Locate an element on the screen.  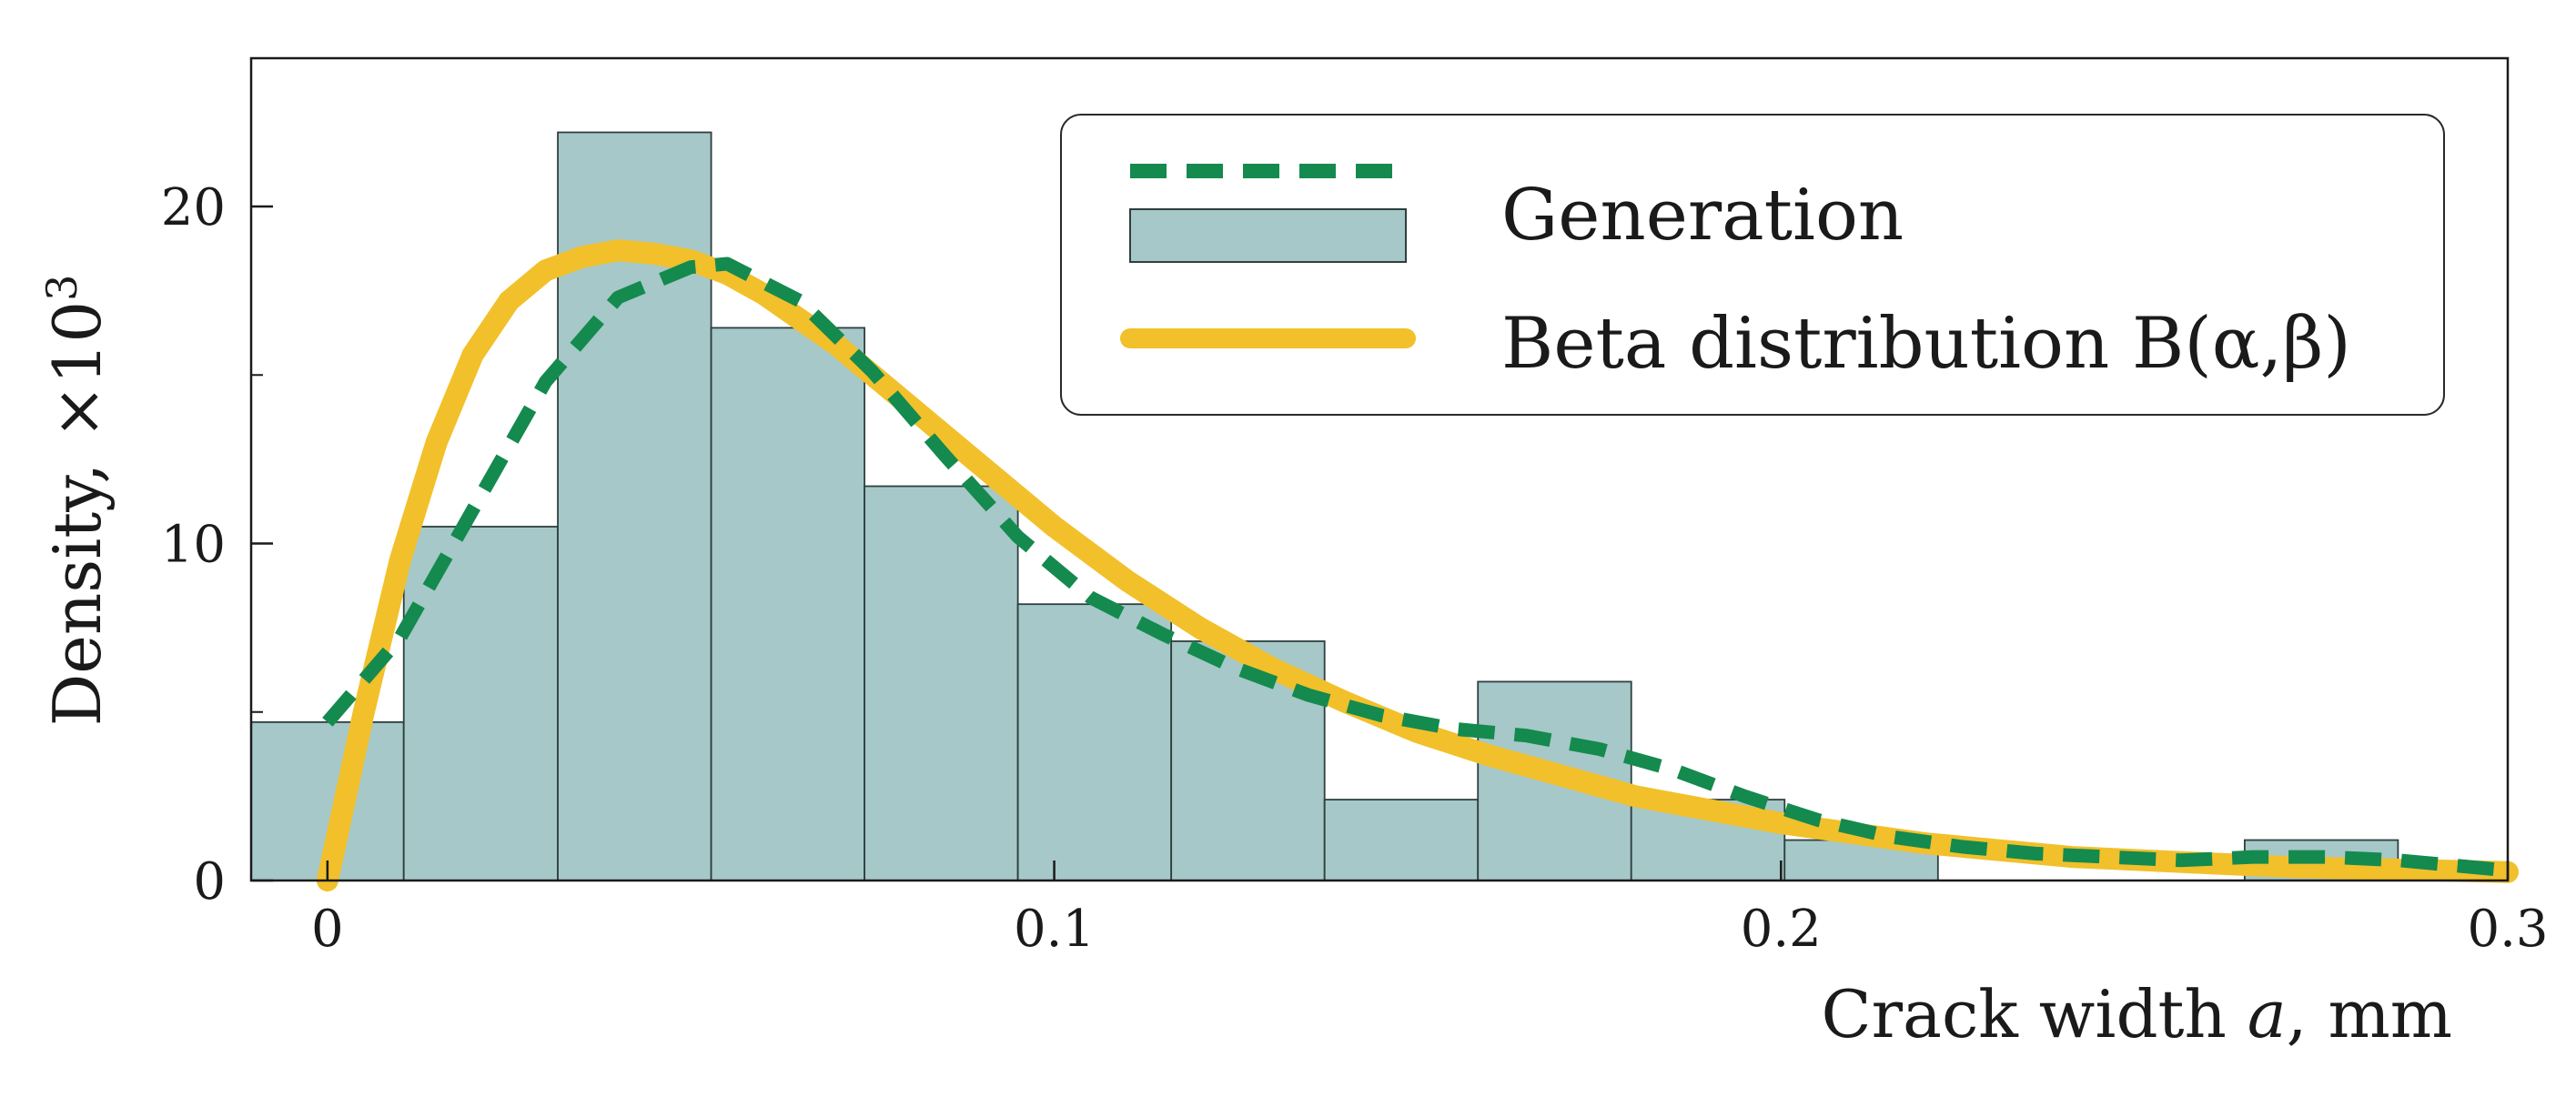
x-axis-title: Crack width a, mm is located at coordinates (2137, 1014).